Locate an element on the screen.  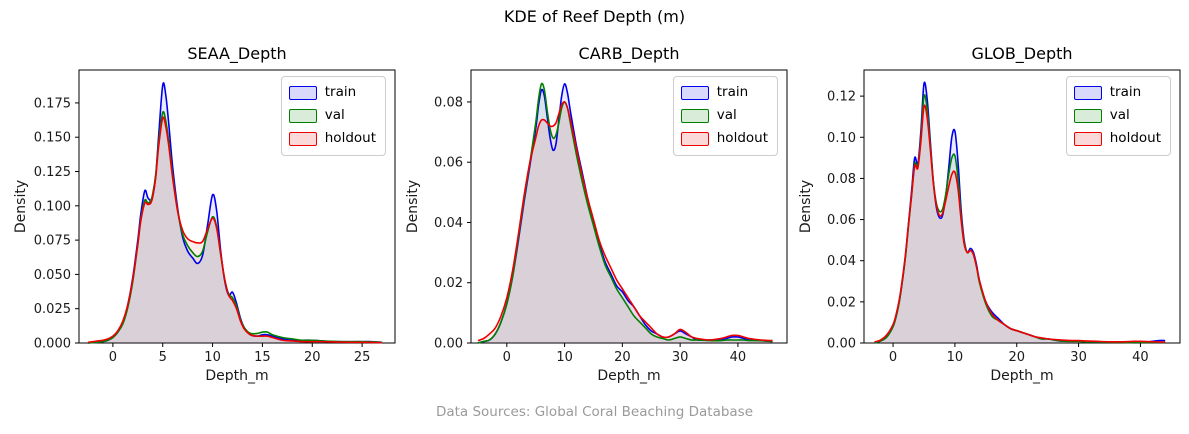
y-tick-label: 0.100 is located at coordinates (52, 206).